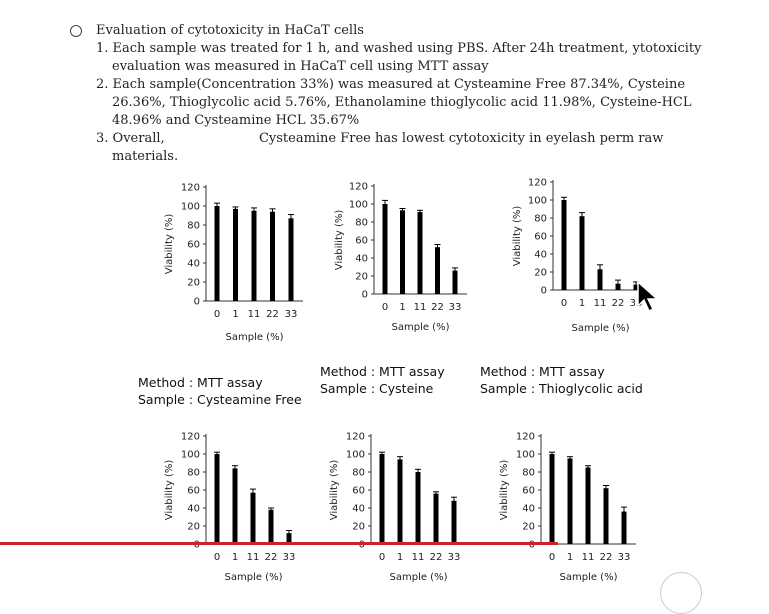 Image resolution: width=769 pixels, height=614 pixels. What do you see at coordinates (377, 388) in the screenshot?
I see `sample-label: Sample : Cysteine` at bounding box center [377, 388].